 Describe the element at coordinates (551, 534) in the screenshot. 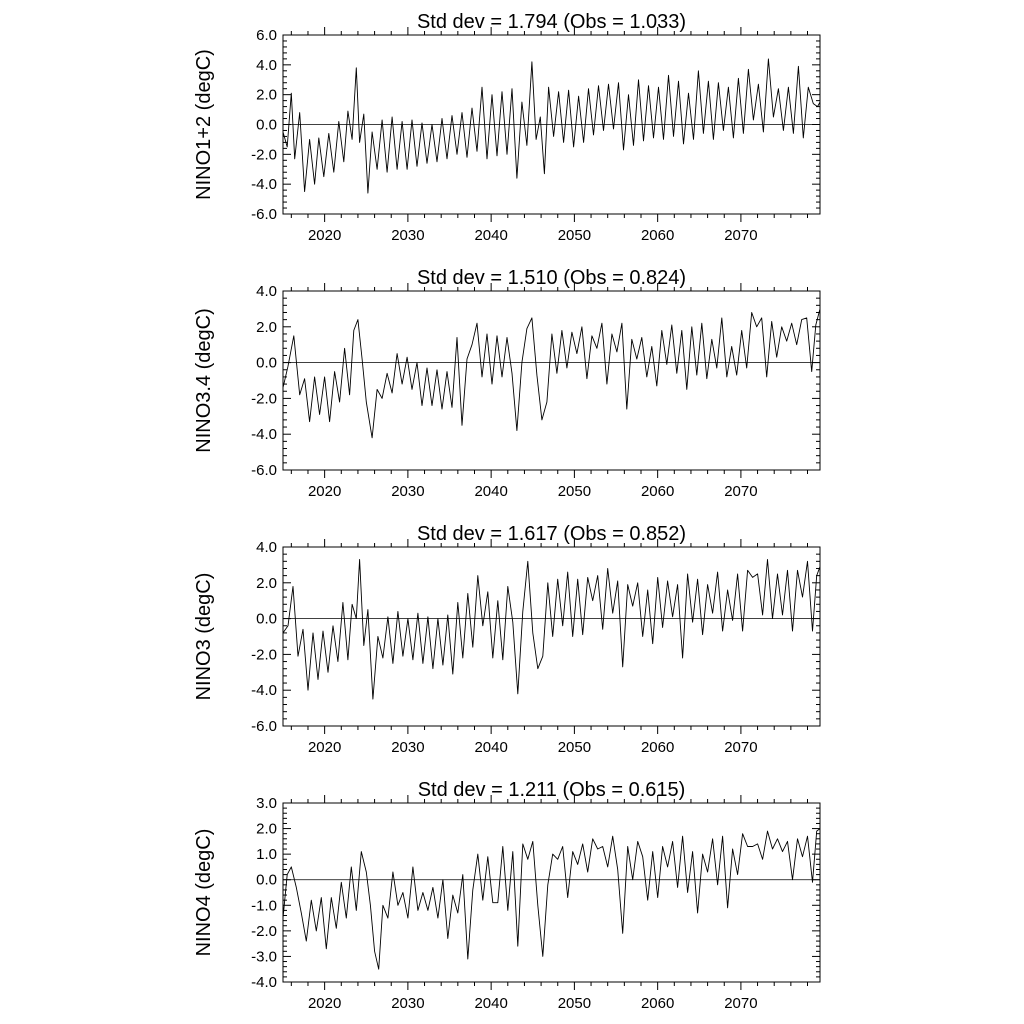

I see `chart-title: Std dev = 1.617 (Obs = 0.852)` at that location.